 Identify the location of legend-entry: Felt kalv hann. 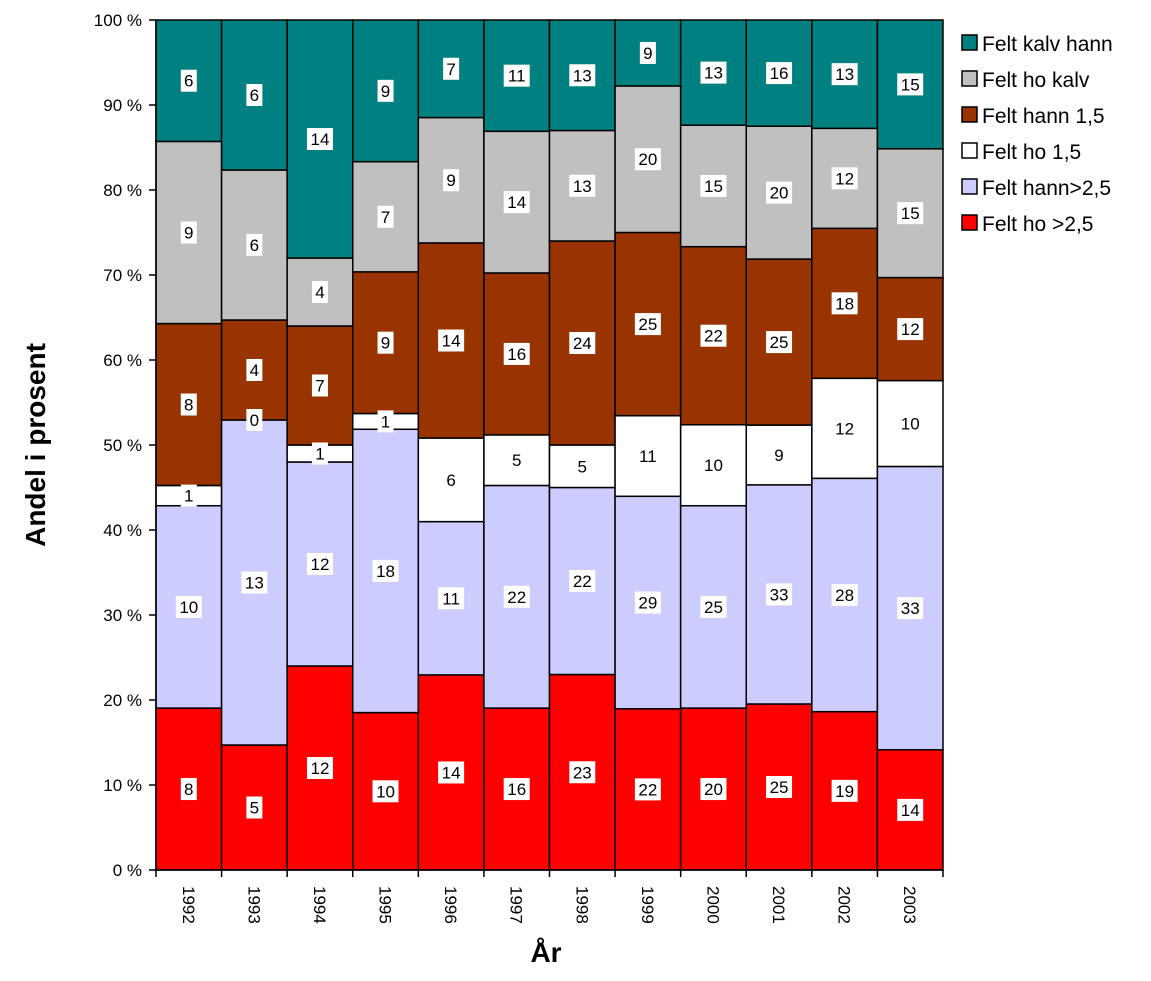
(1037, 44).